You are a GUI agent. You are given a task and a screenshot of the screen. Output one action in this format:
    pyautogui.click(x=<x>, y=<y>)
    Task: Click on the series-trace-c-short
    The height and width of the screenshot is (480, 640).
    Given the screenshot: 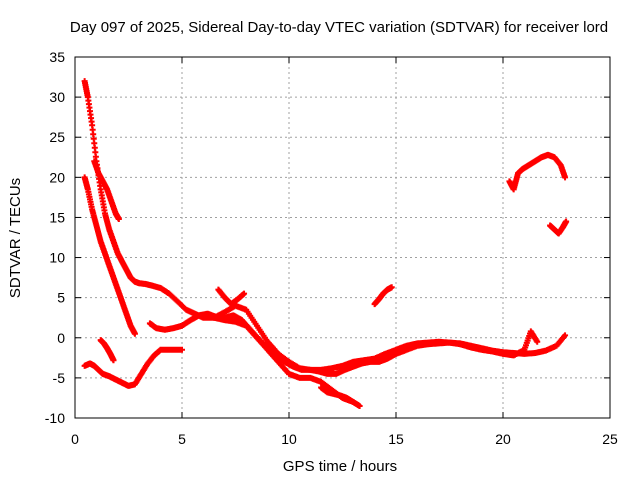 What is the action you would take?
    pyautogui.click(x=106, y=190)
    